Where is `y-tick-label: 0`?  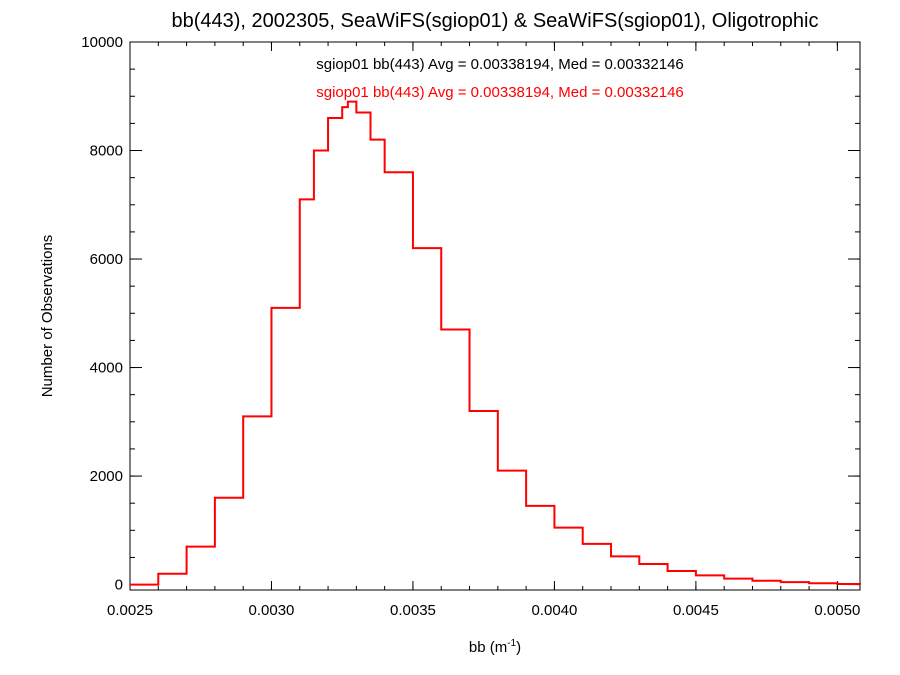 y-tick-label: 0 is located at coordinates (119, 585).